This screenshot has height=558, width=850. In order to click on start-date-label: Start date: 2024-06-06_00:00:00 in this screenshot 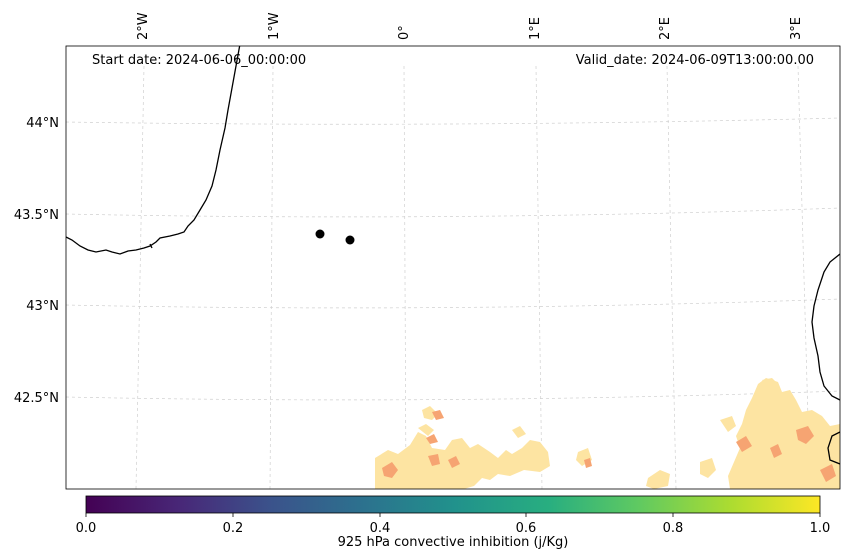, I will do `click(199, 60)`.